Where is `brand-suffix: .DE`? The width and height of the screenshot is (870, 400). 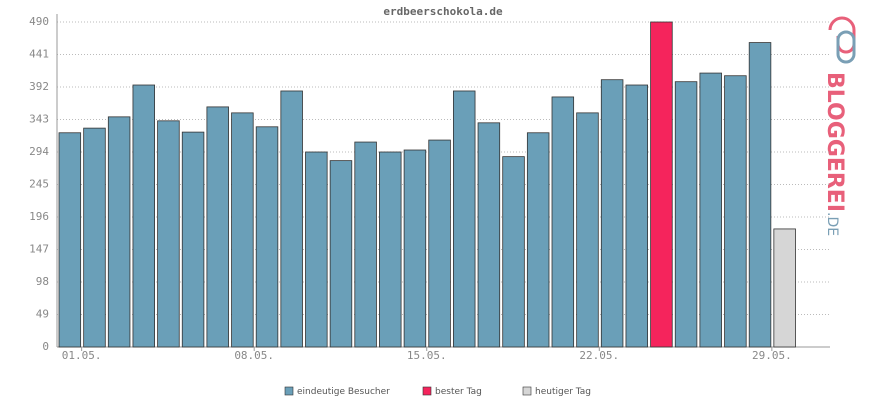 brand-suffix: .DE is located at coordinates (832, 224).